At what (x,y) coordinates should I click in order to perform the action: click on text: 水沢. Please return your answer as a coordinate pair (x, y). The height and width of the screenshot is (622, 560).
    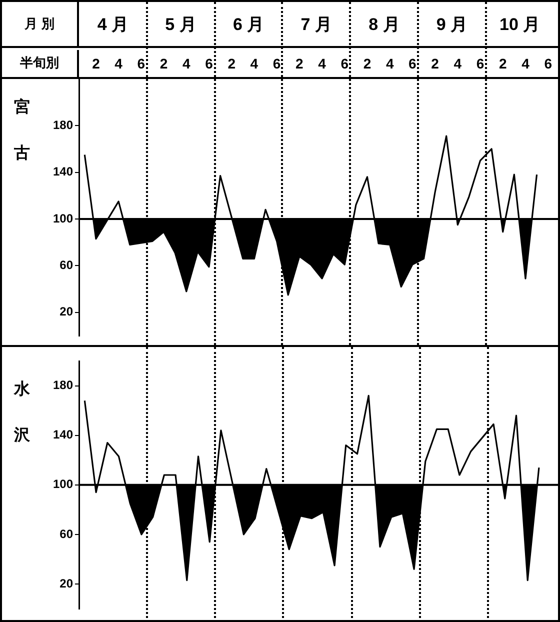
    Looking at the image, I should click on (22, 412).